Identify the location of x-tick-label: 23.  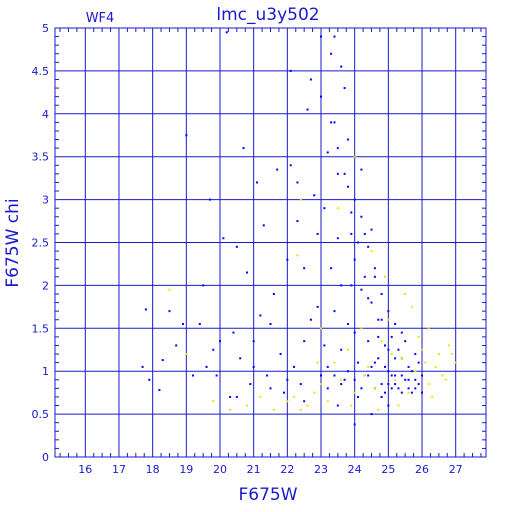
(321, 469).